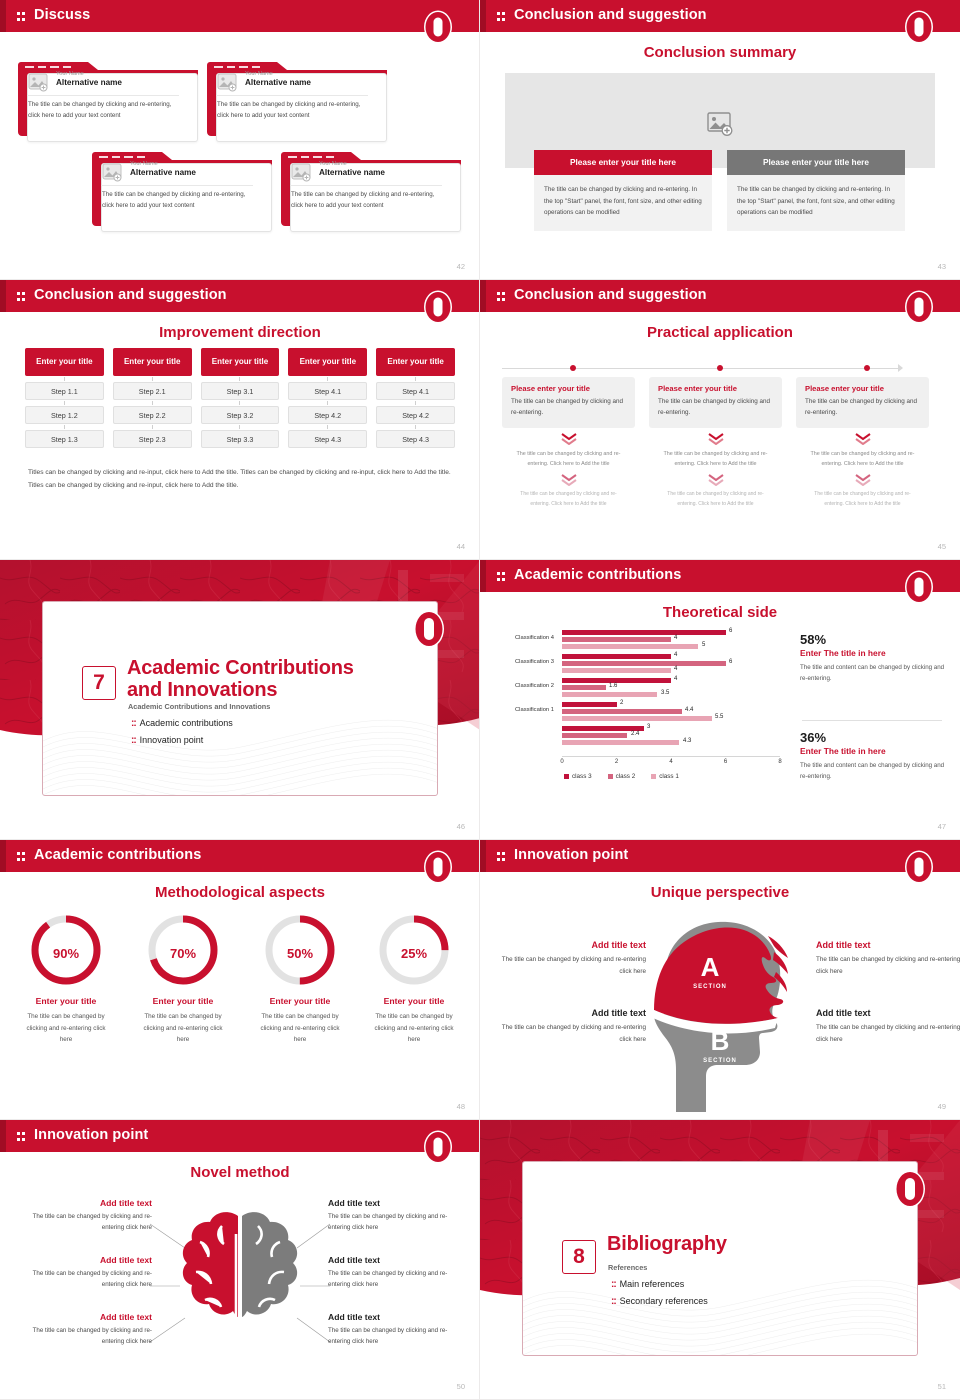 This screenshot has width=960, height=1400. What do you see at coordinates (534, 638) in the screenshot?
I see `bar-category-label: Classification 4` at bounding box center [534, 638].